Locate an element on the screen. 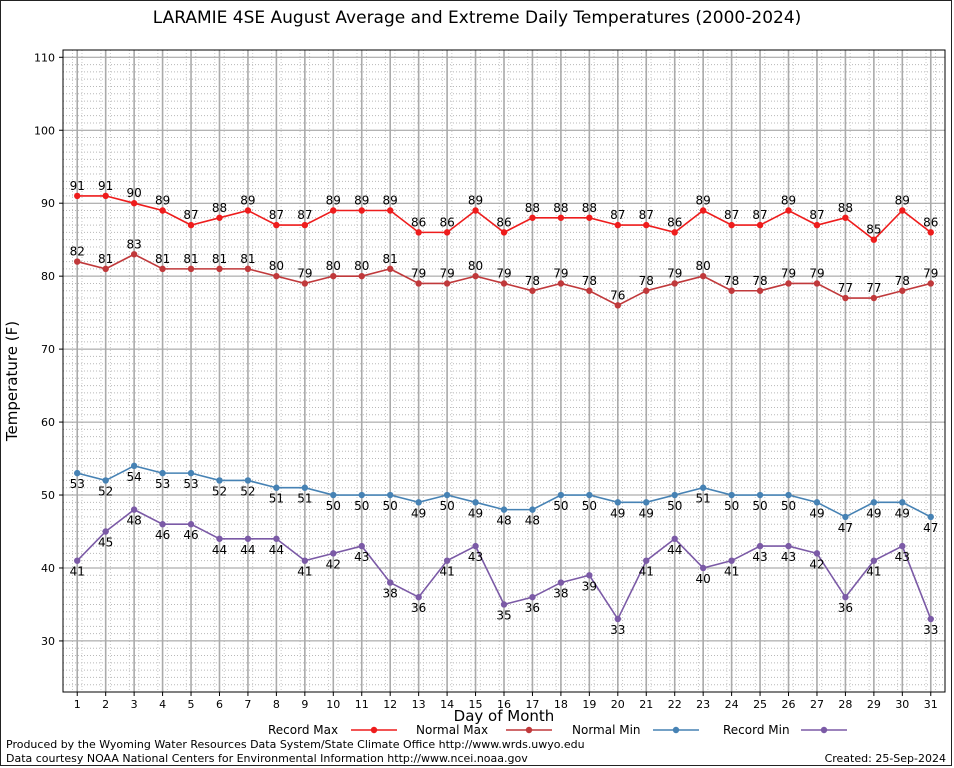  x-tick-label: 14 is located at coordinates (447, 704).